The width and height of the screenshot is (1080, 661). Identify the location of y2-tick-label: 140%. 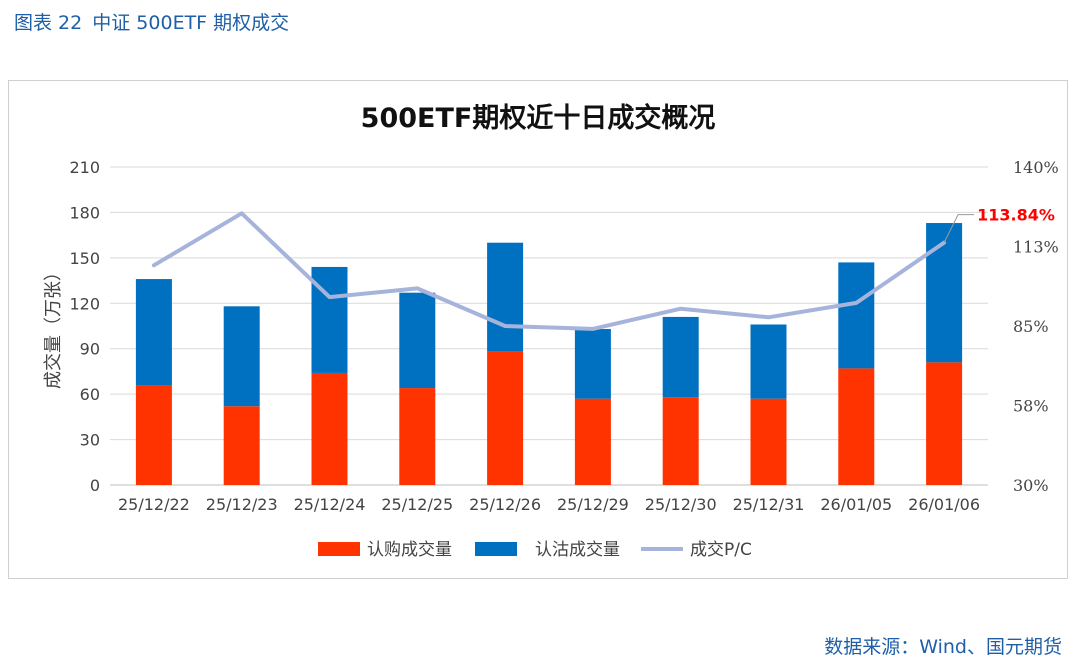
(1036, 167).